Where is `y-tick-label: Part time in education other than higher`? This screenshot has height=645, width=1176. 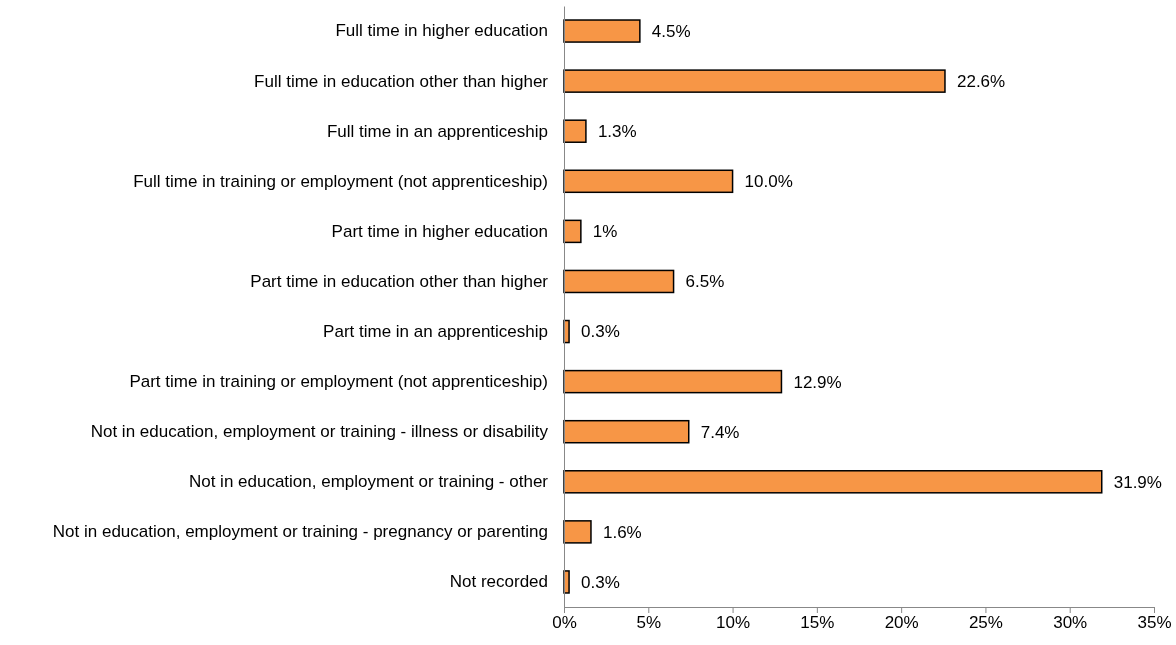
y-tick-label: Part time in education other than higher is located at coordinates (399, 281).